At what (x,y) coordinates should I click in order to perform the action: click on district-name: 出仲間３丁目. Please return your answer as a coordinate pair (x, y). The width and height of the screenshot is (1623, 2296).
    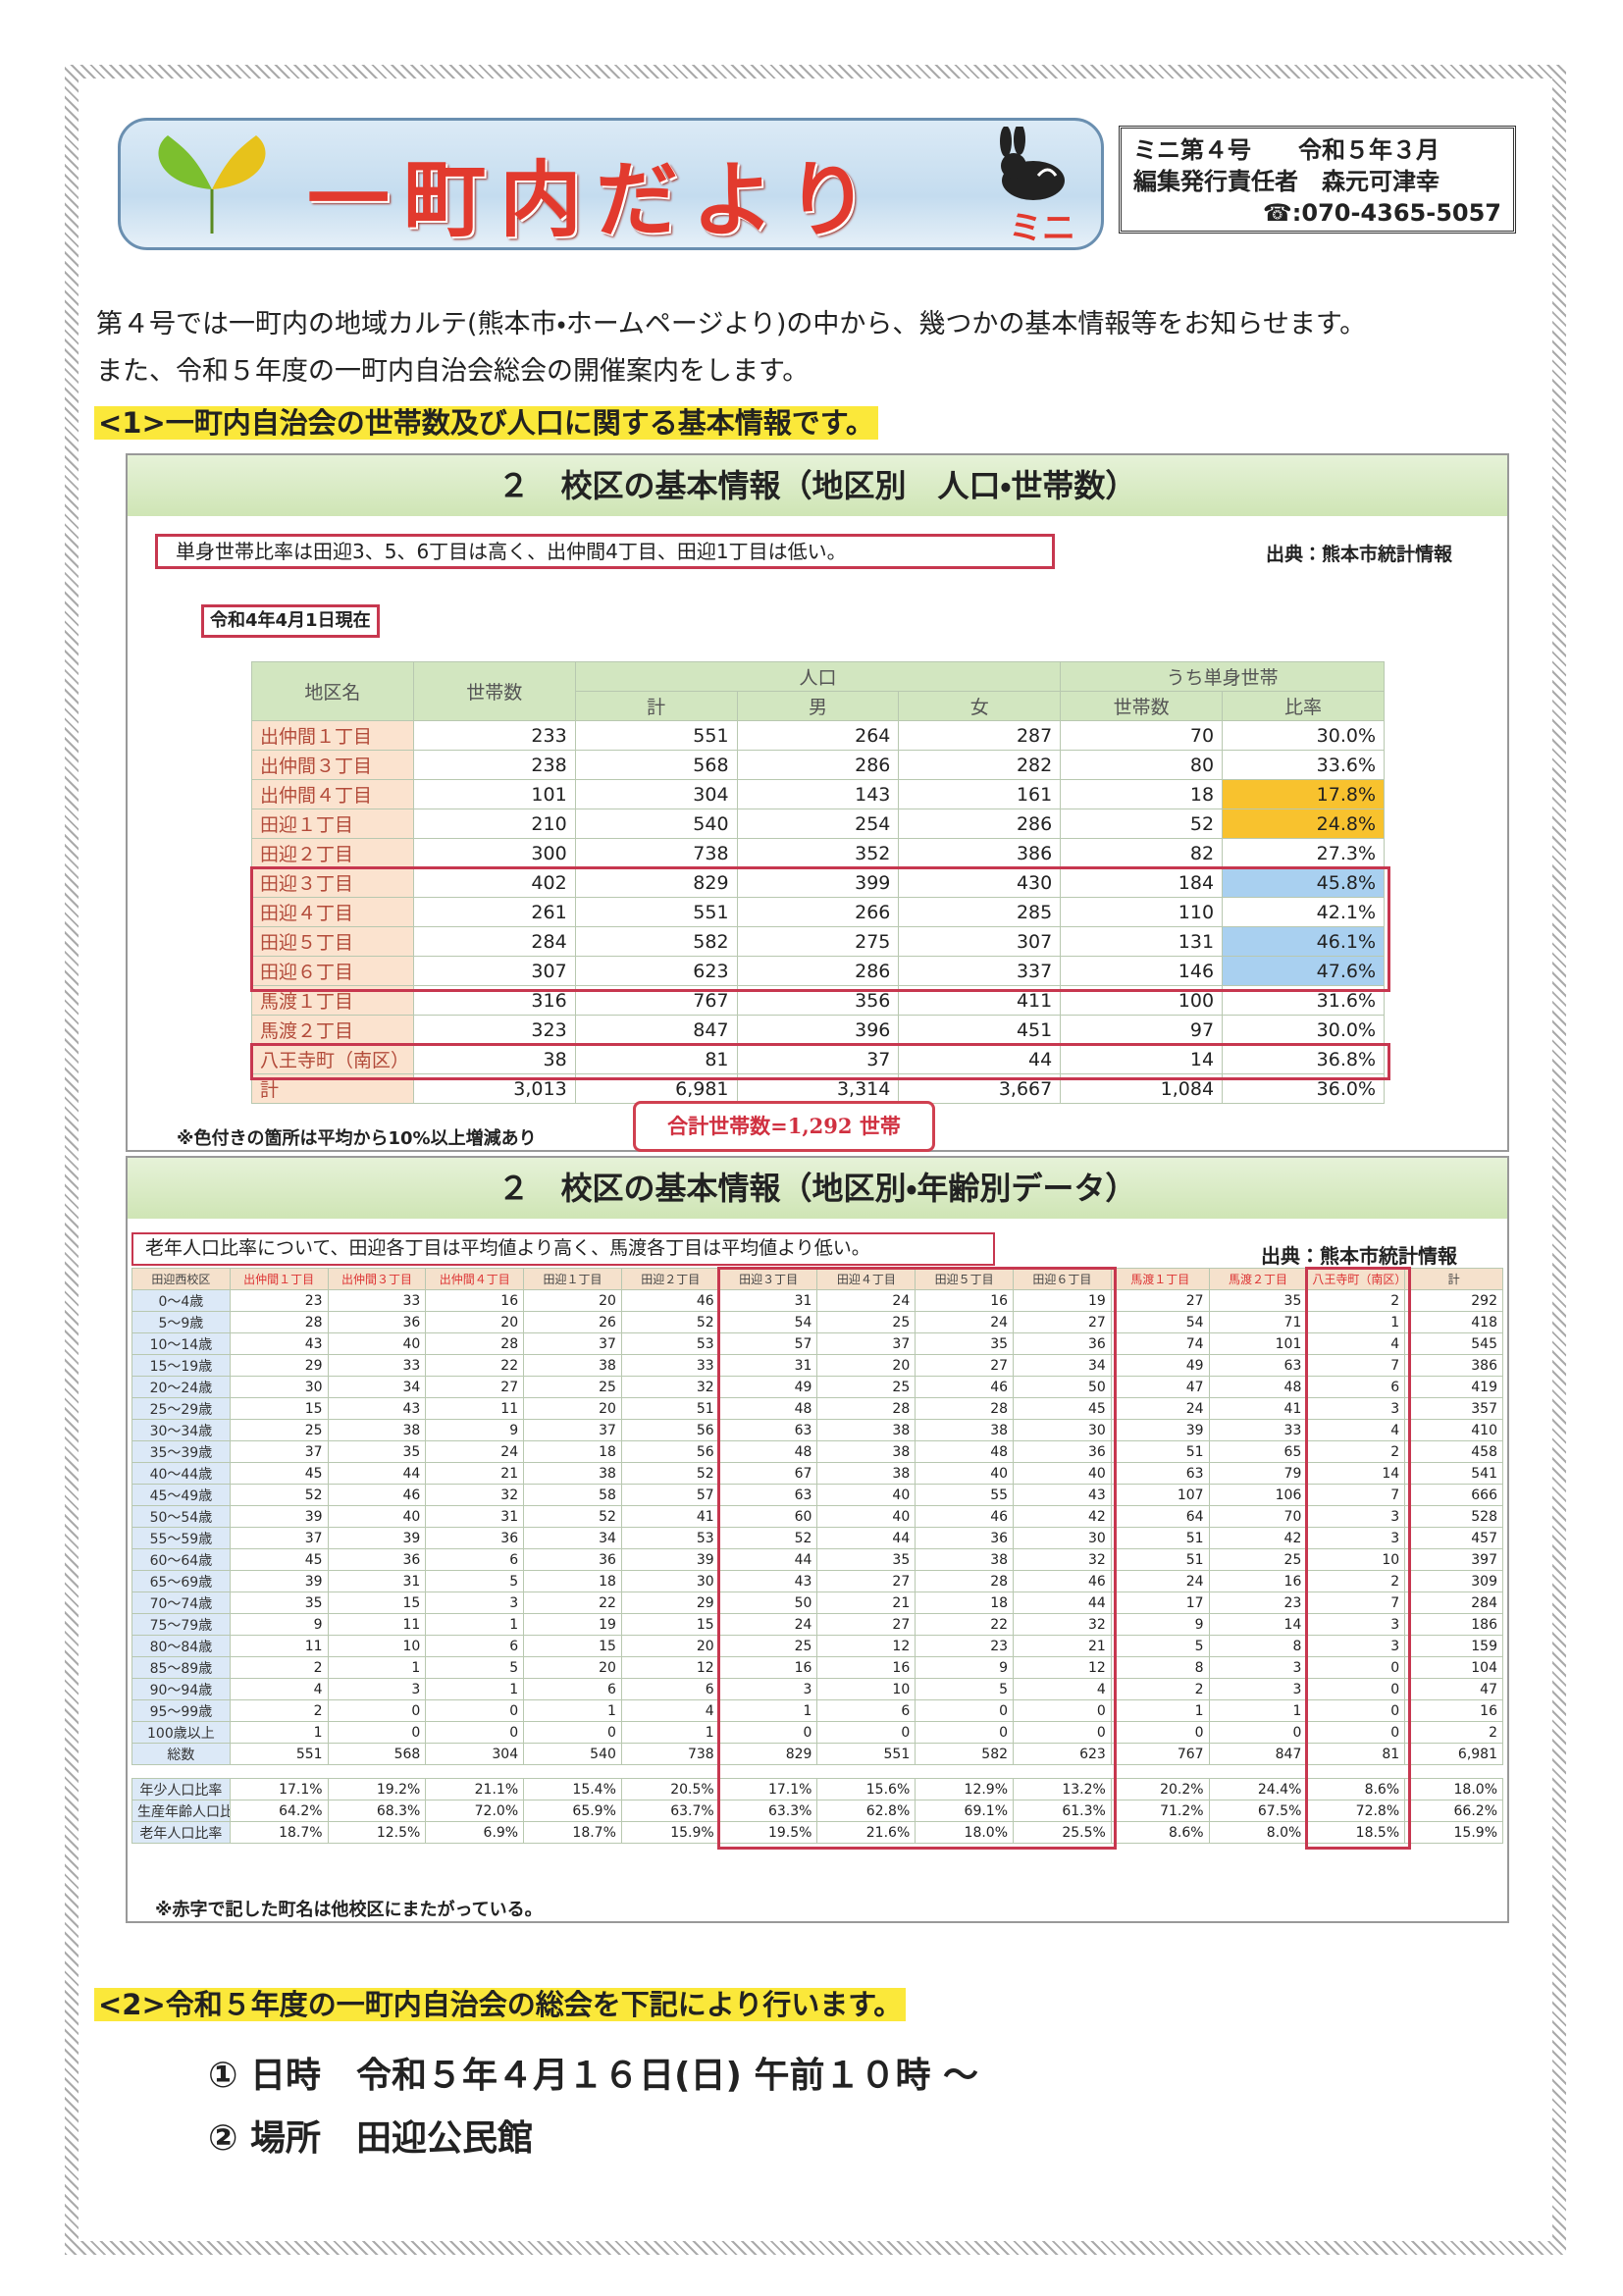
    Looking at the image, I should click on (332, 765).